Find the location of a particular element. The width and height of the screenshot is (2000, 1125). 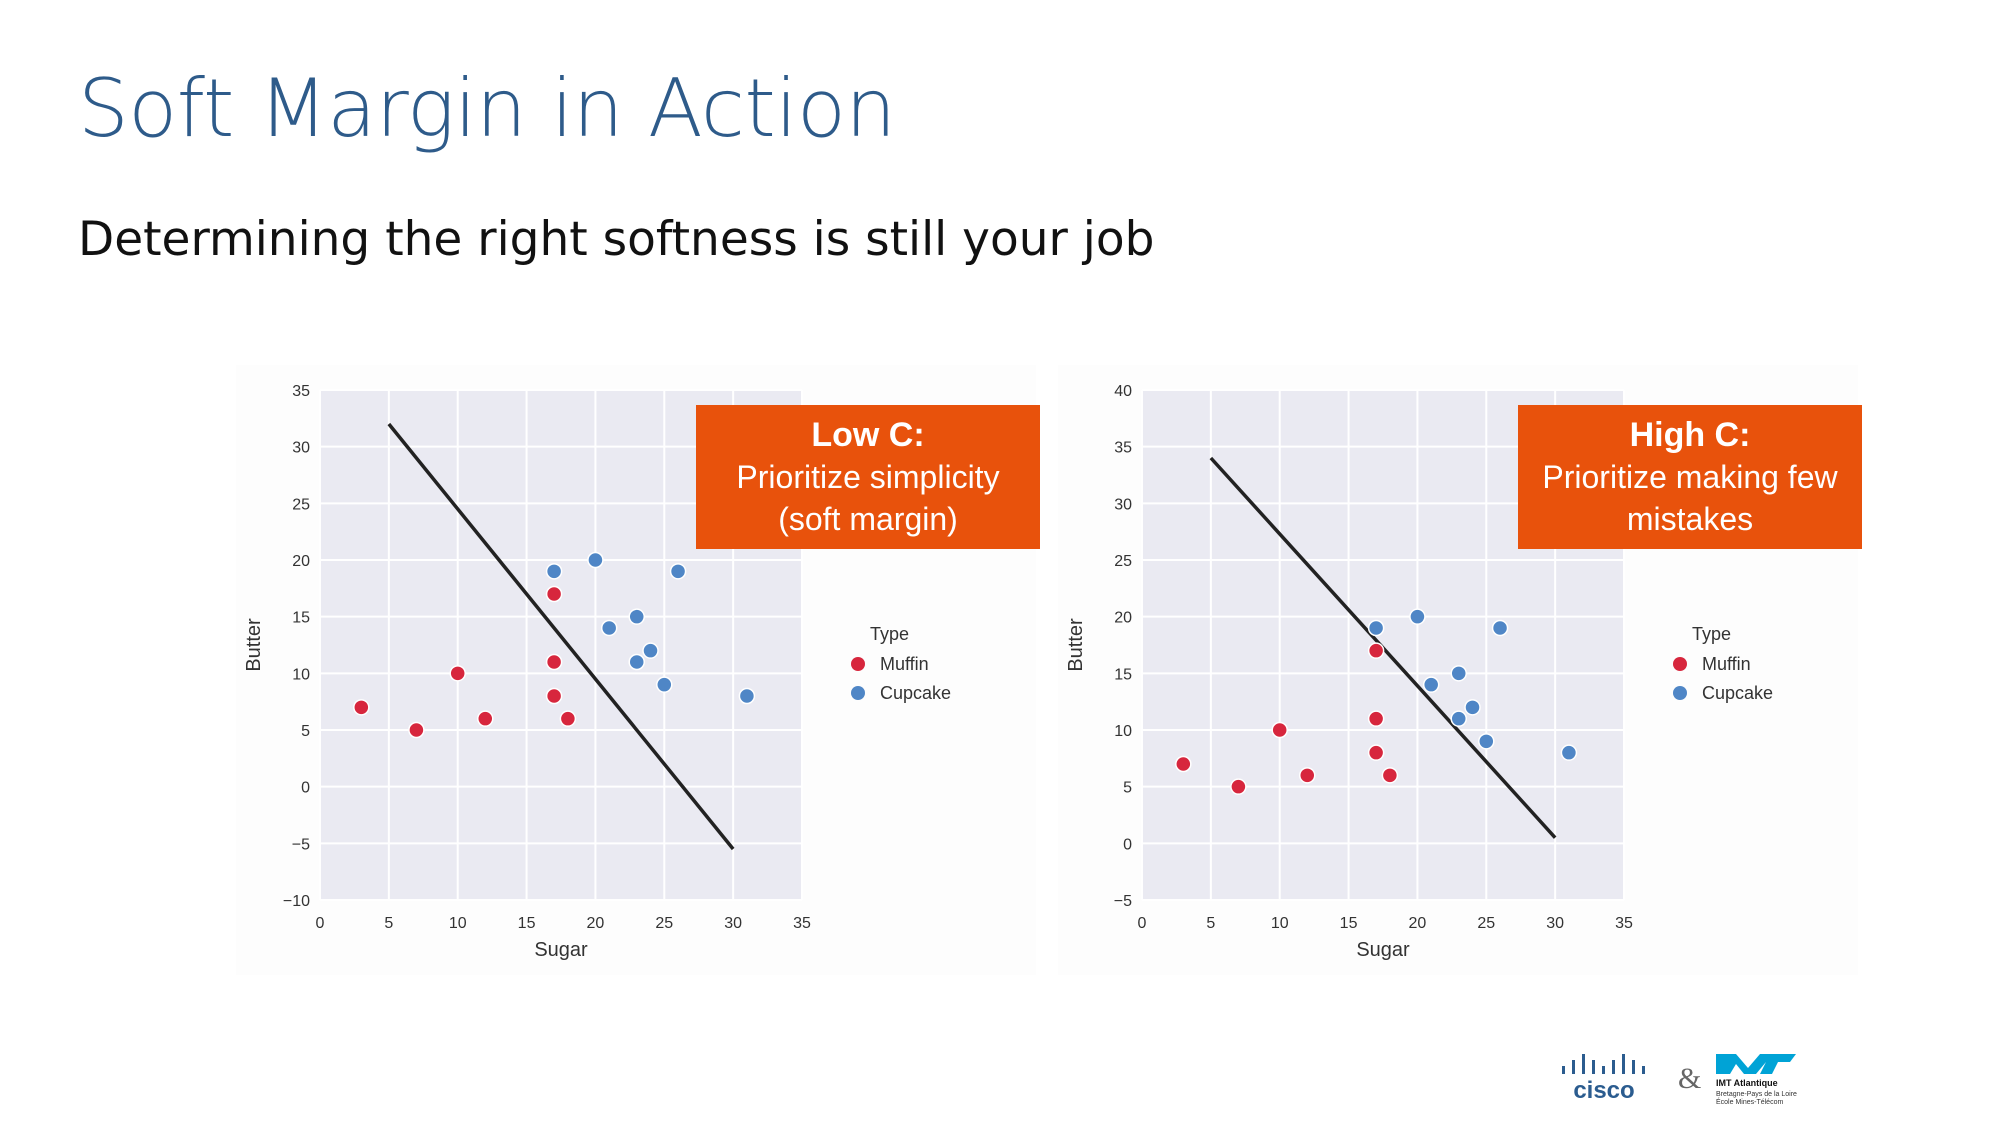

low-c-y-tick-label: 15 is located at coordinates (301, 618).